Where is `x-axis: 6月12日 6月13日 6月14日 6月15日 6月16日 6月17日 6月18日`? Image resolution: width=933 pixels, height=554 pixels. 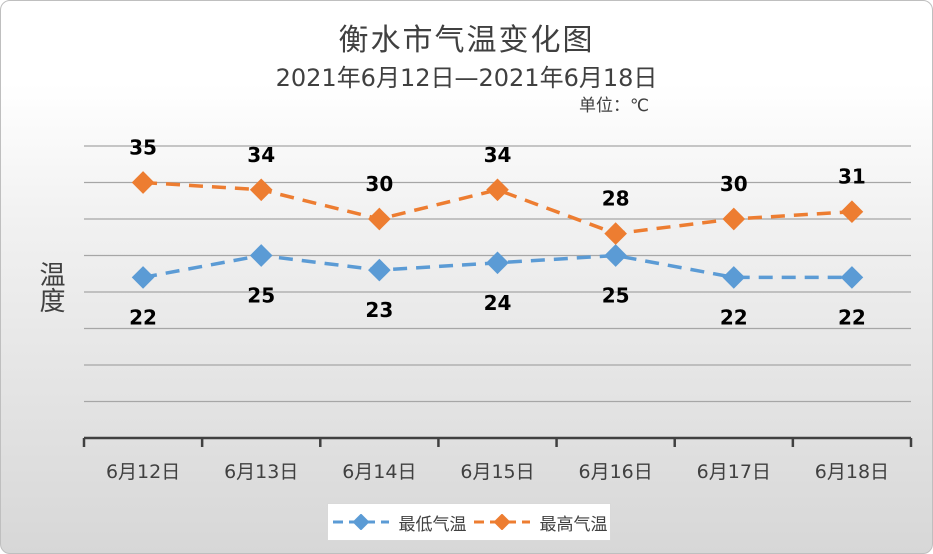
x-axis: 6月12日 6月13日 6月14日 6月15日 6月16日 6月17日 6月18日 is located at coordinates (497, 459).